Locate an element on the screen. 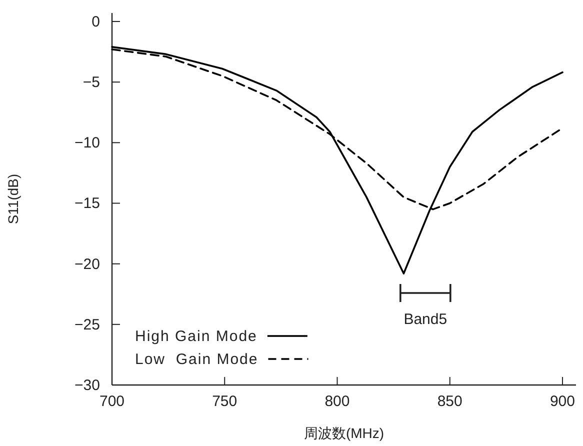 The image size is (583, 446). legend-label: Low Gain Mode is located at coordinates (196, 359).